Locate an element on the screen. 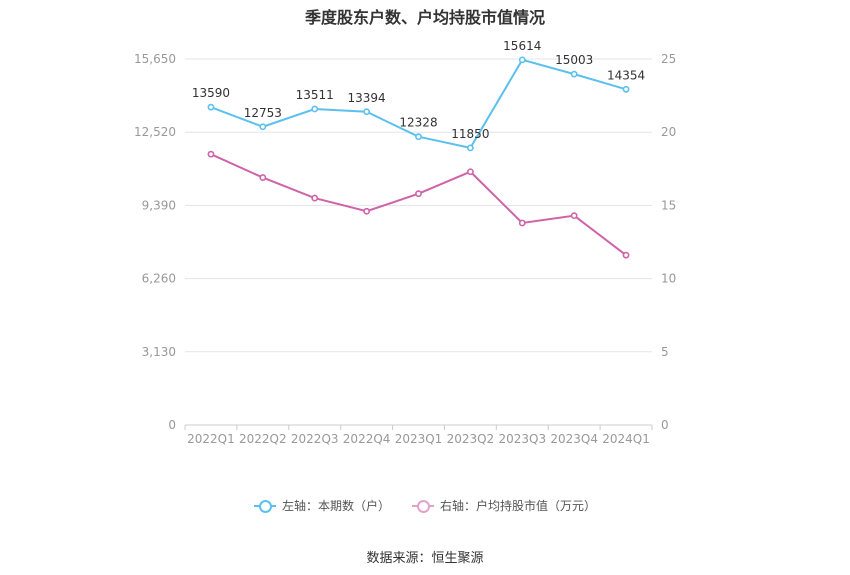 This screenshot has width=850, height=575. x-tick-label: 2022Q1 is located at coordinates (211, 439).